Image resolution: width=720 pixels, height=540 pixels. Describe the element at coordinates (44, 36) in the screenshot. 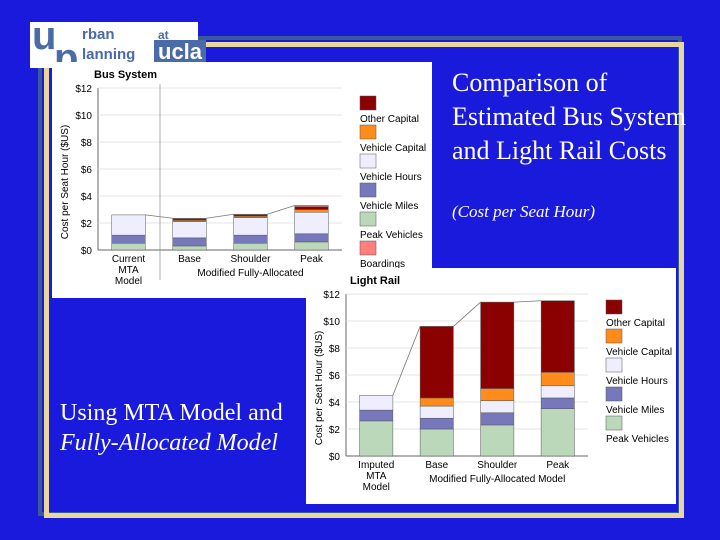

I see `logo-letter-u: u` at that location.